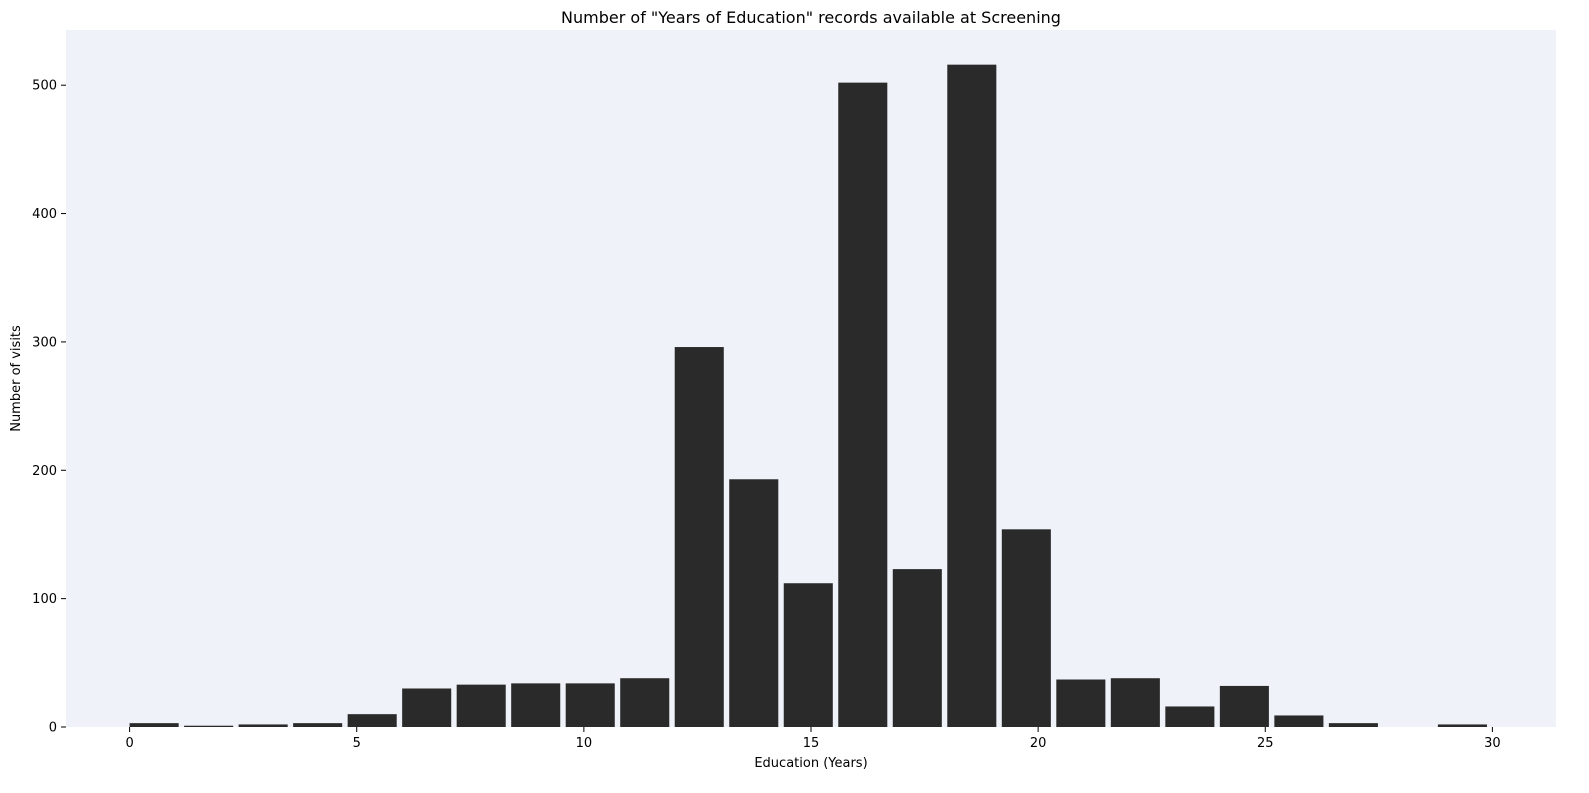  I want to click on x-tick-label: 30, so click(1492, 743).